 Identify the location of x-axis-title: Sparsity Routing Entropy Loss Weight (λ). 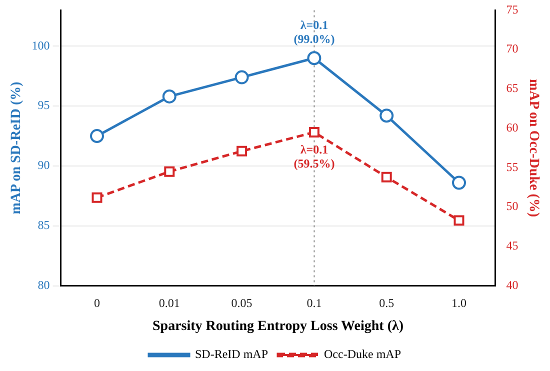
(278, 326).